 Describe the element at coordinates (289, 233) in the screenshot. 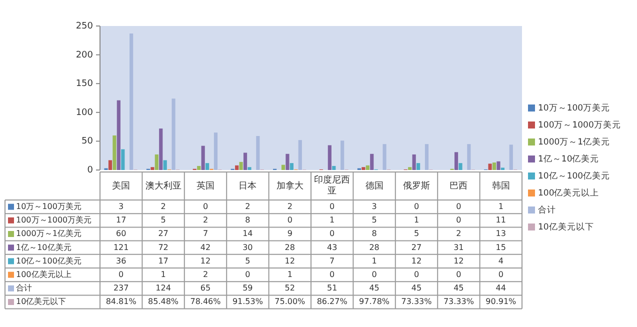

I see `data-label: 9` at that location.